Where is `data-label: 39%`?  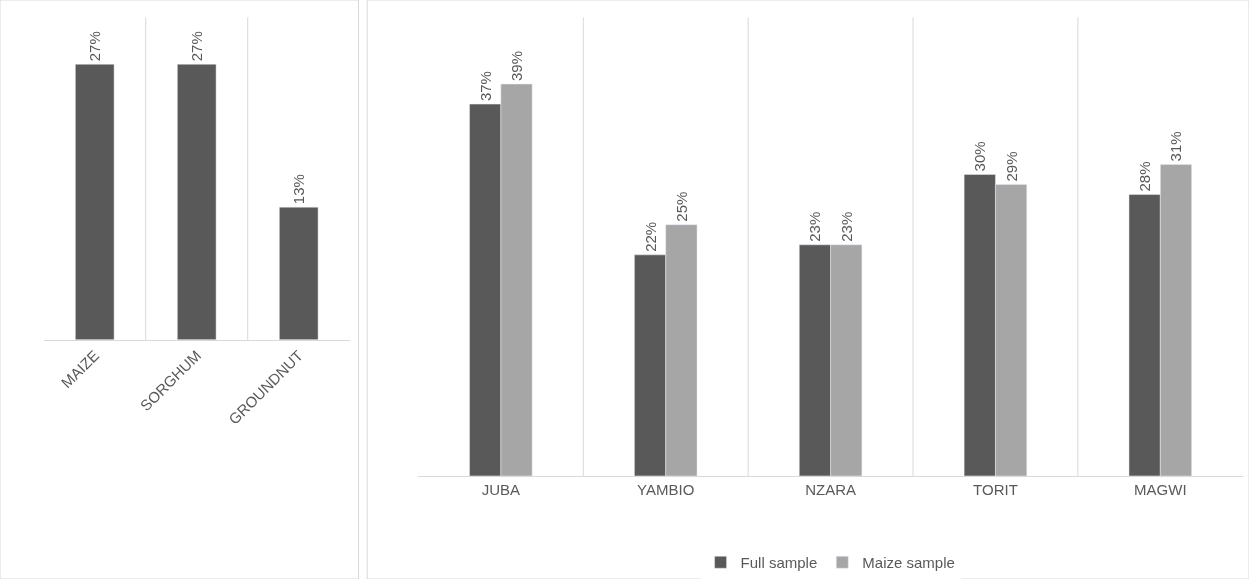 data-label: 39% is located at coordinates (517, 65).